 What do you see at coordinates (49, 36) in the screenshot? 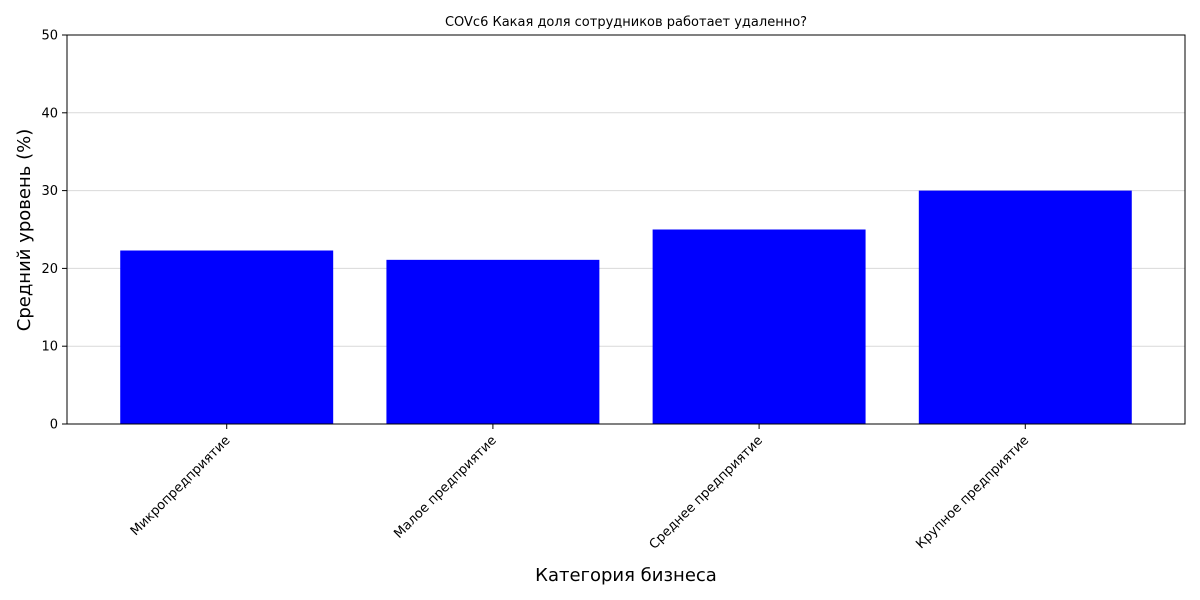
I see `y-tick-label: 50` at bounding box center [49, 36].